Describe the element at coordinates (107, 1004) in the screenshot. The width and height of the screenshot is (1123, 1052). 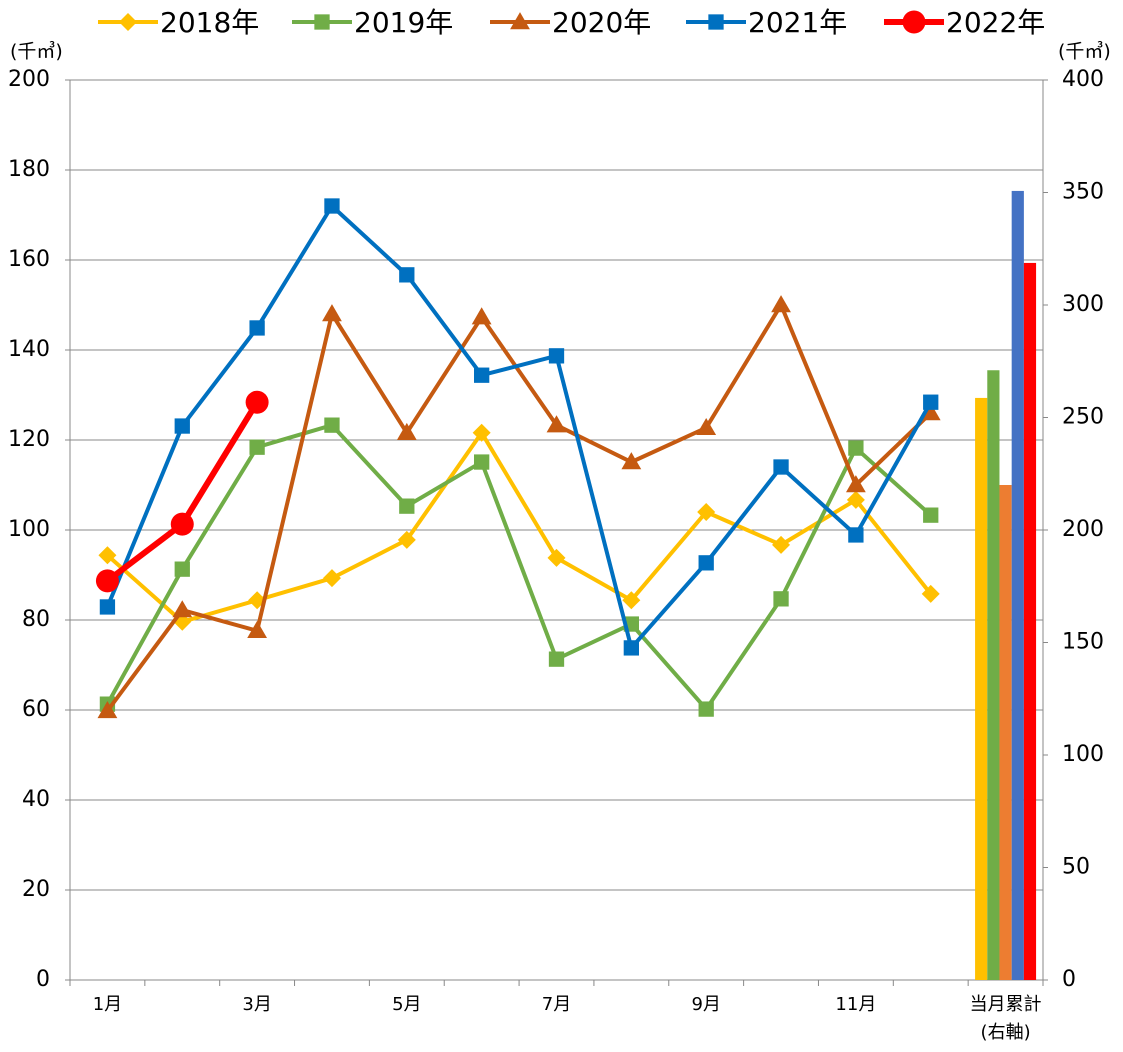
I see `x-tick-label: 1月` at that location.